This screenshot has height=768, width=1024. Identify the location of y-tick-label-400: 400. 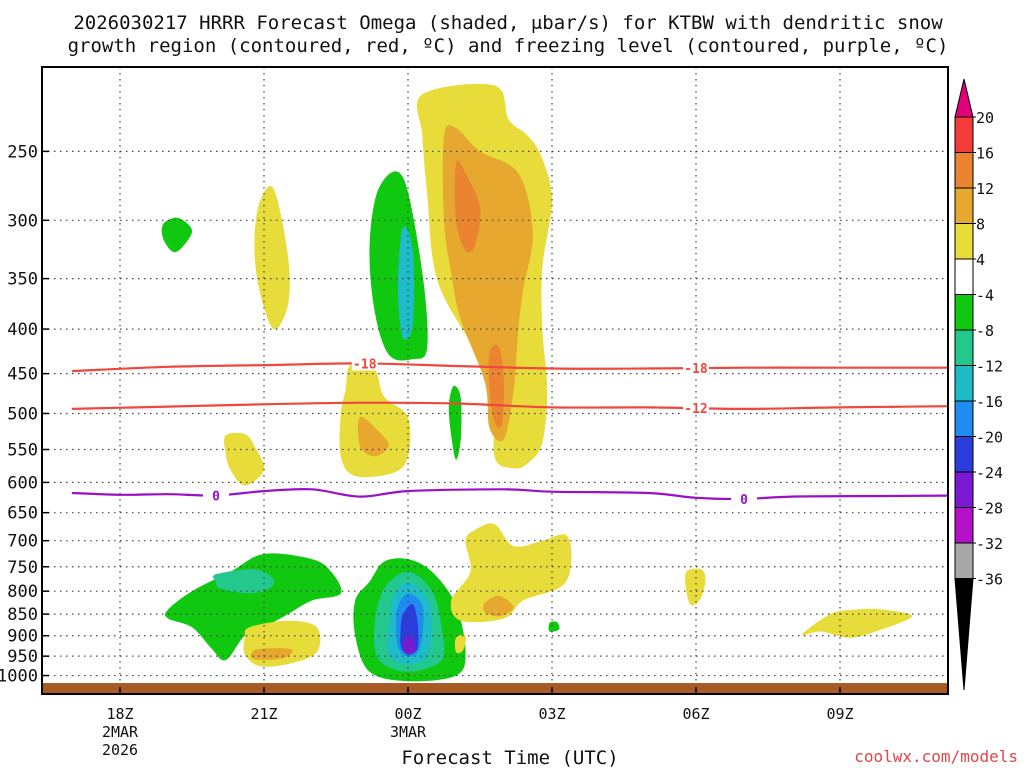
(22, 330).